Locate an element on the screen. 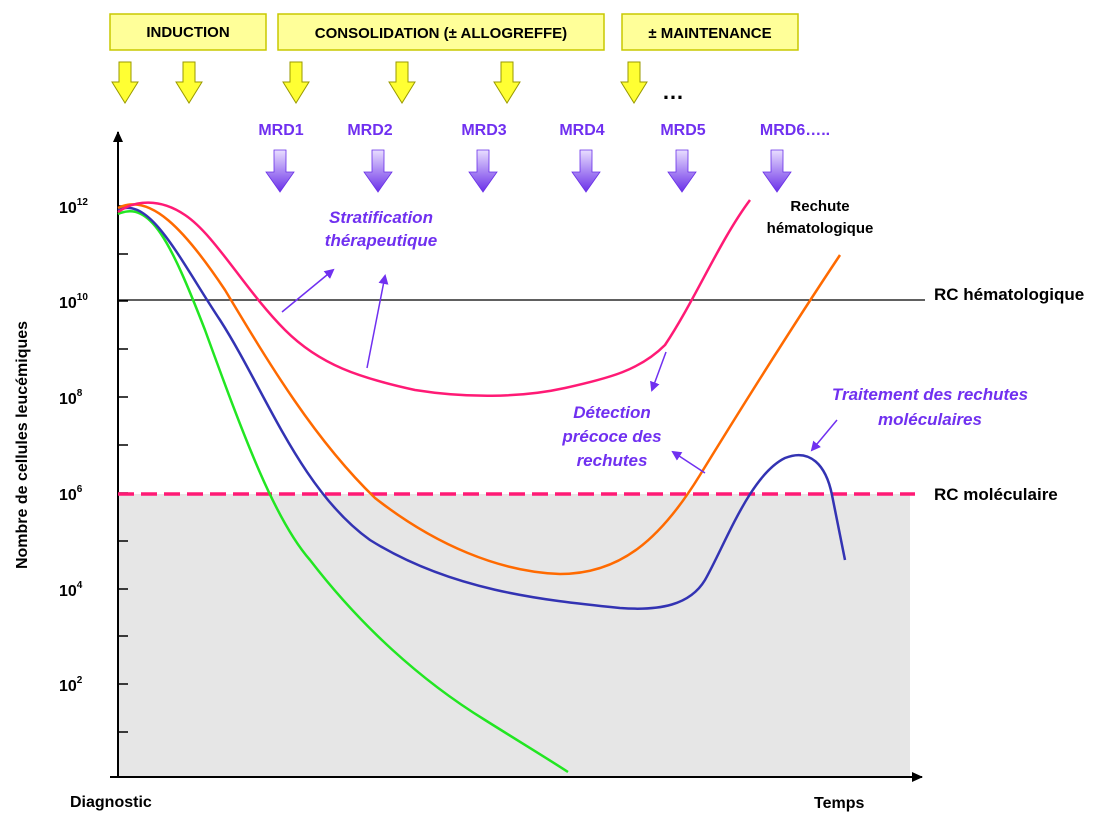  phase-consolidation: CONSOLIDATION (± ALLOGREFFE) is located at coordinates (441, 32).